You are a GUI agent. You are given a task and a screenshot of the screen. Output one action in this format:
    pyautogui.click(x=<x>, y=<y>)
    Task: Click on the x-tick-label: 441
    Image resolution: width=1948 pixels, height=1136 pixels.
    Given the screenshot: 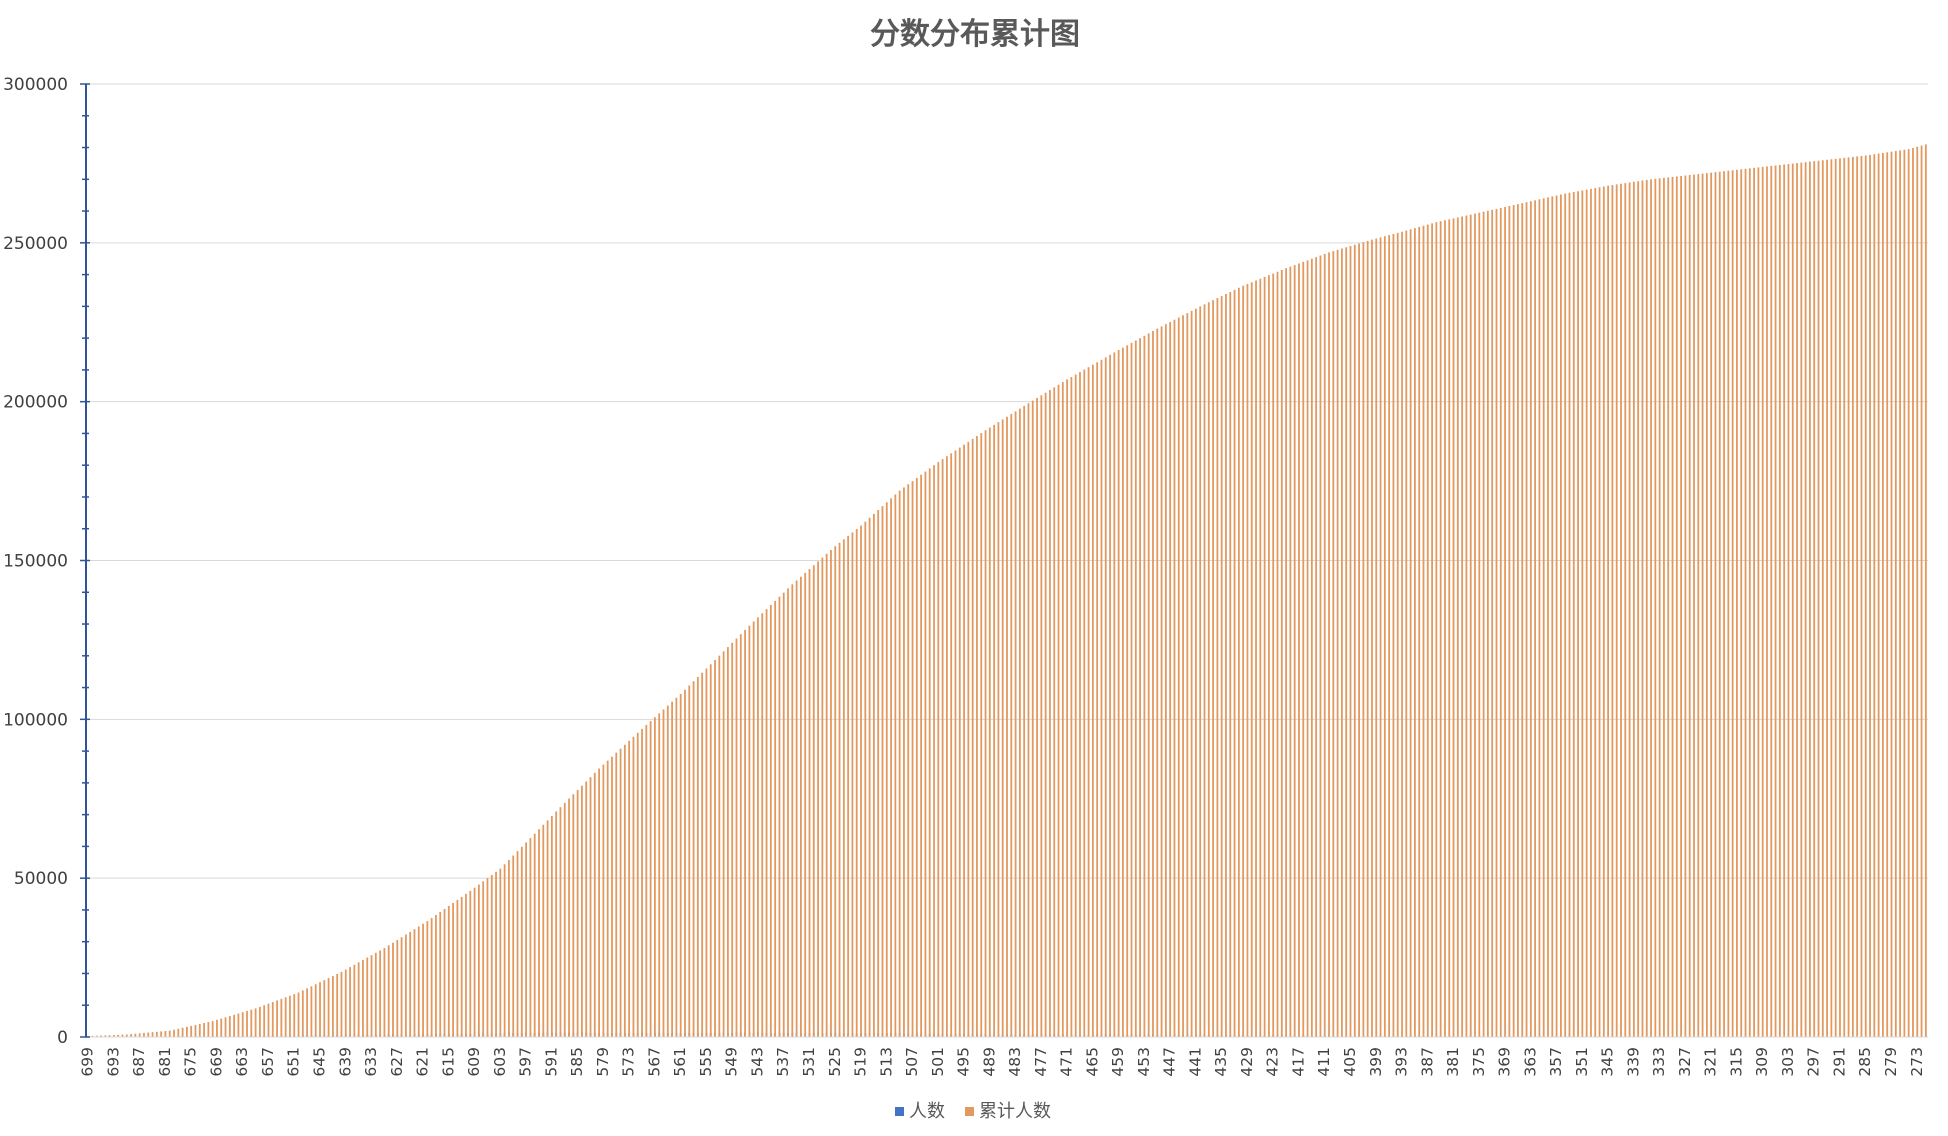 What is the action you would take?
    pyautogui.click(x=1195, y=1062)
    